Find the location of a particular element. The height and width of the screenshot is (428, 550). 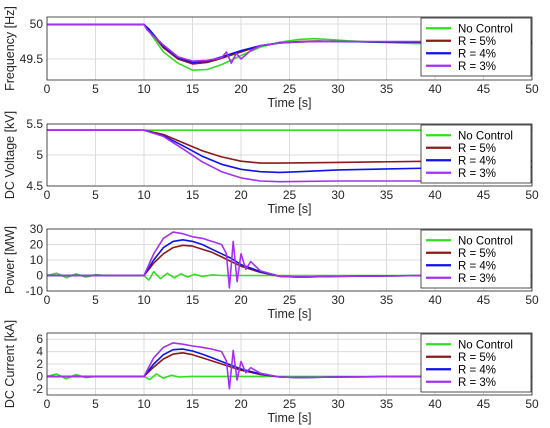

y-tick-label: -2 is located at coordinates (37, 389).